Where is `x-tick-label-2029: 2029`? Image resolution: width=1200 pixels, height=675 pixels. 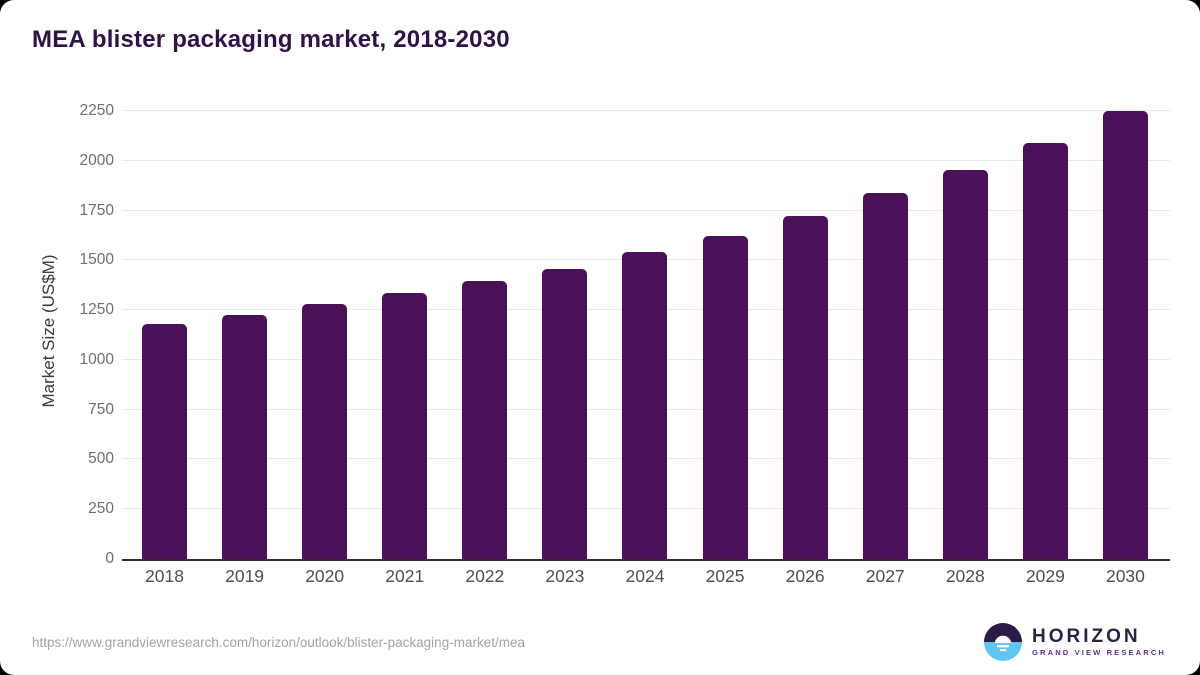
x-tick-label-2029: 2029 is located at coordinates (1045, 576).